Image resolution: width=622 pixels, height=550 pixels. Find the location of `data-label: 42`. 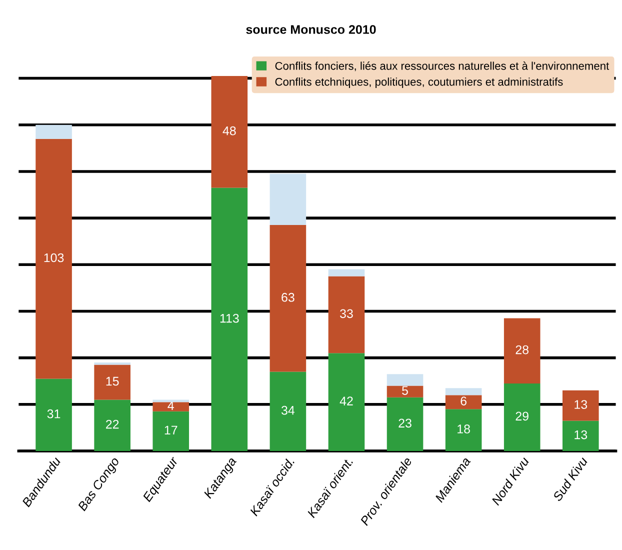

data-label: 42 is located at coordinates (346, 401).